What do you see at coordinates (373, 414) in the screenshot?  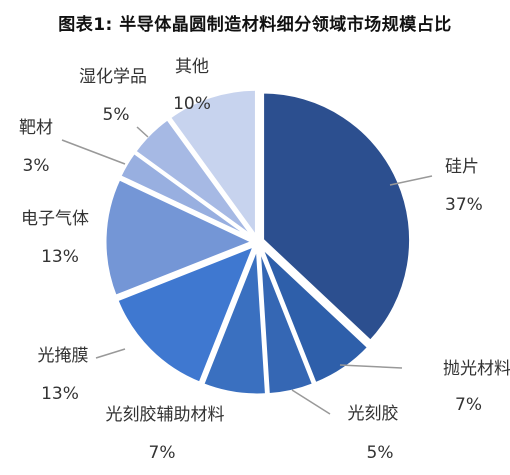 I see `slice-name-label: 光刻胶` at bounding box center [373, 414].